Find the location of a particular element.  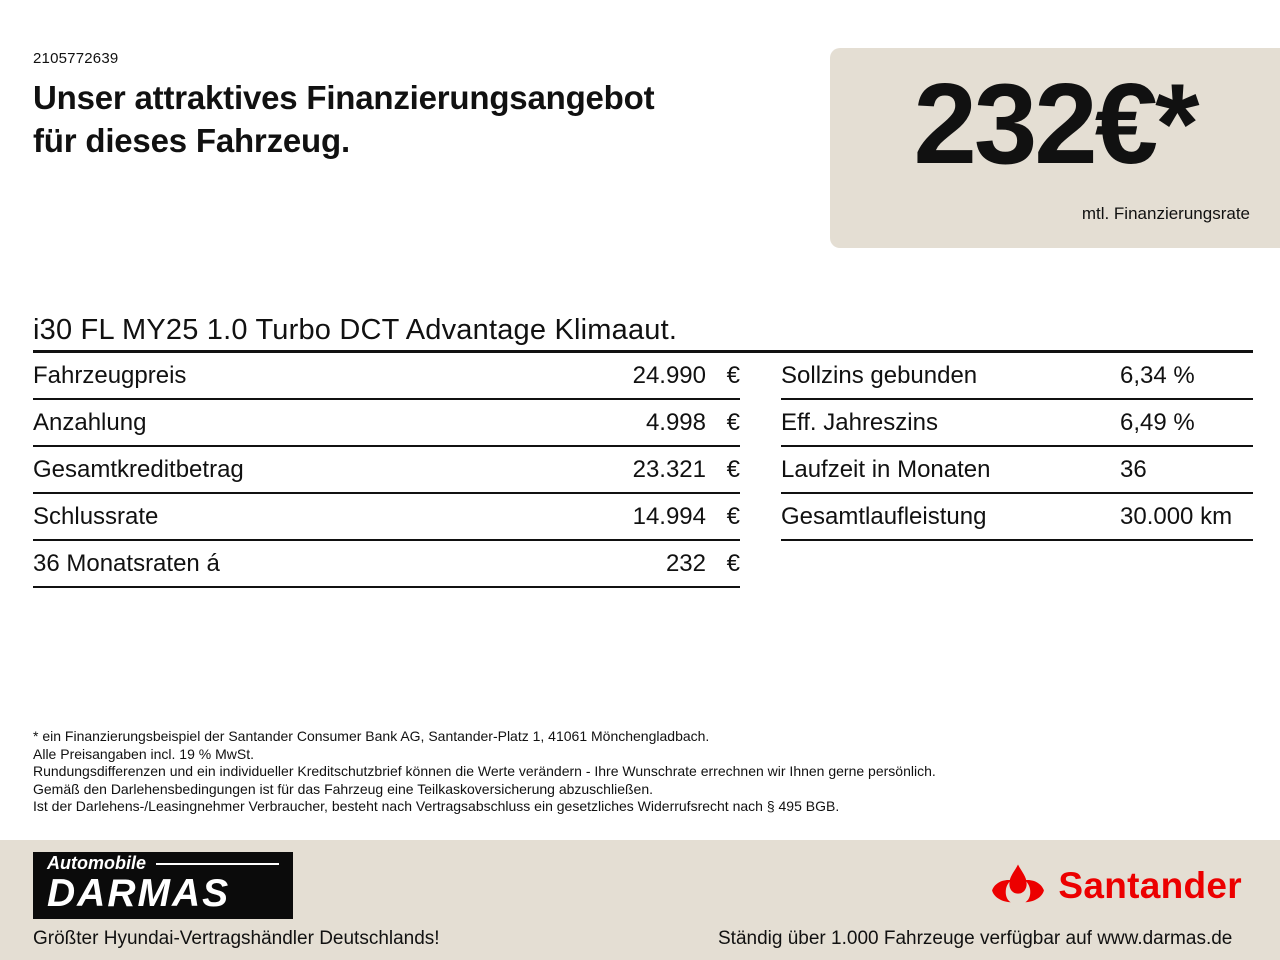

santander-flame-icon is located at coordinates (1018, 883).